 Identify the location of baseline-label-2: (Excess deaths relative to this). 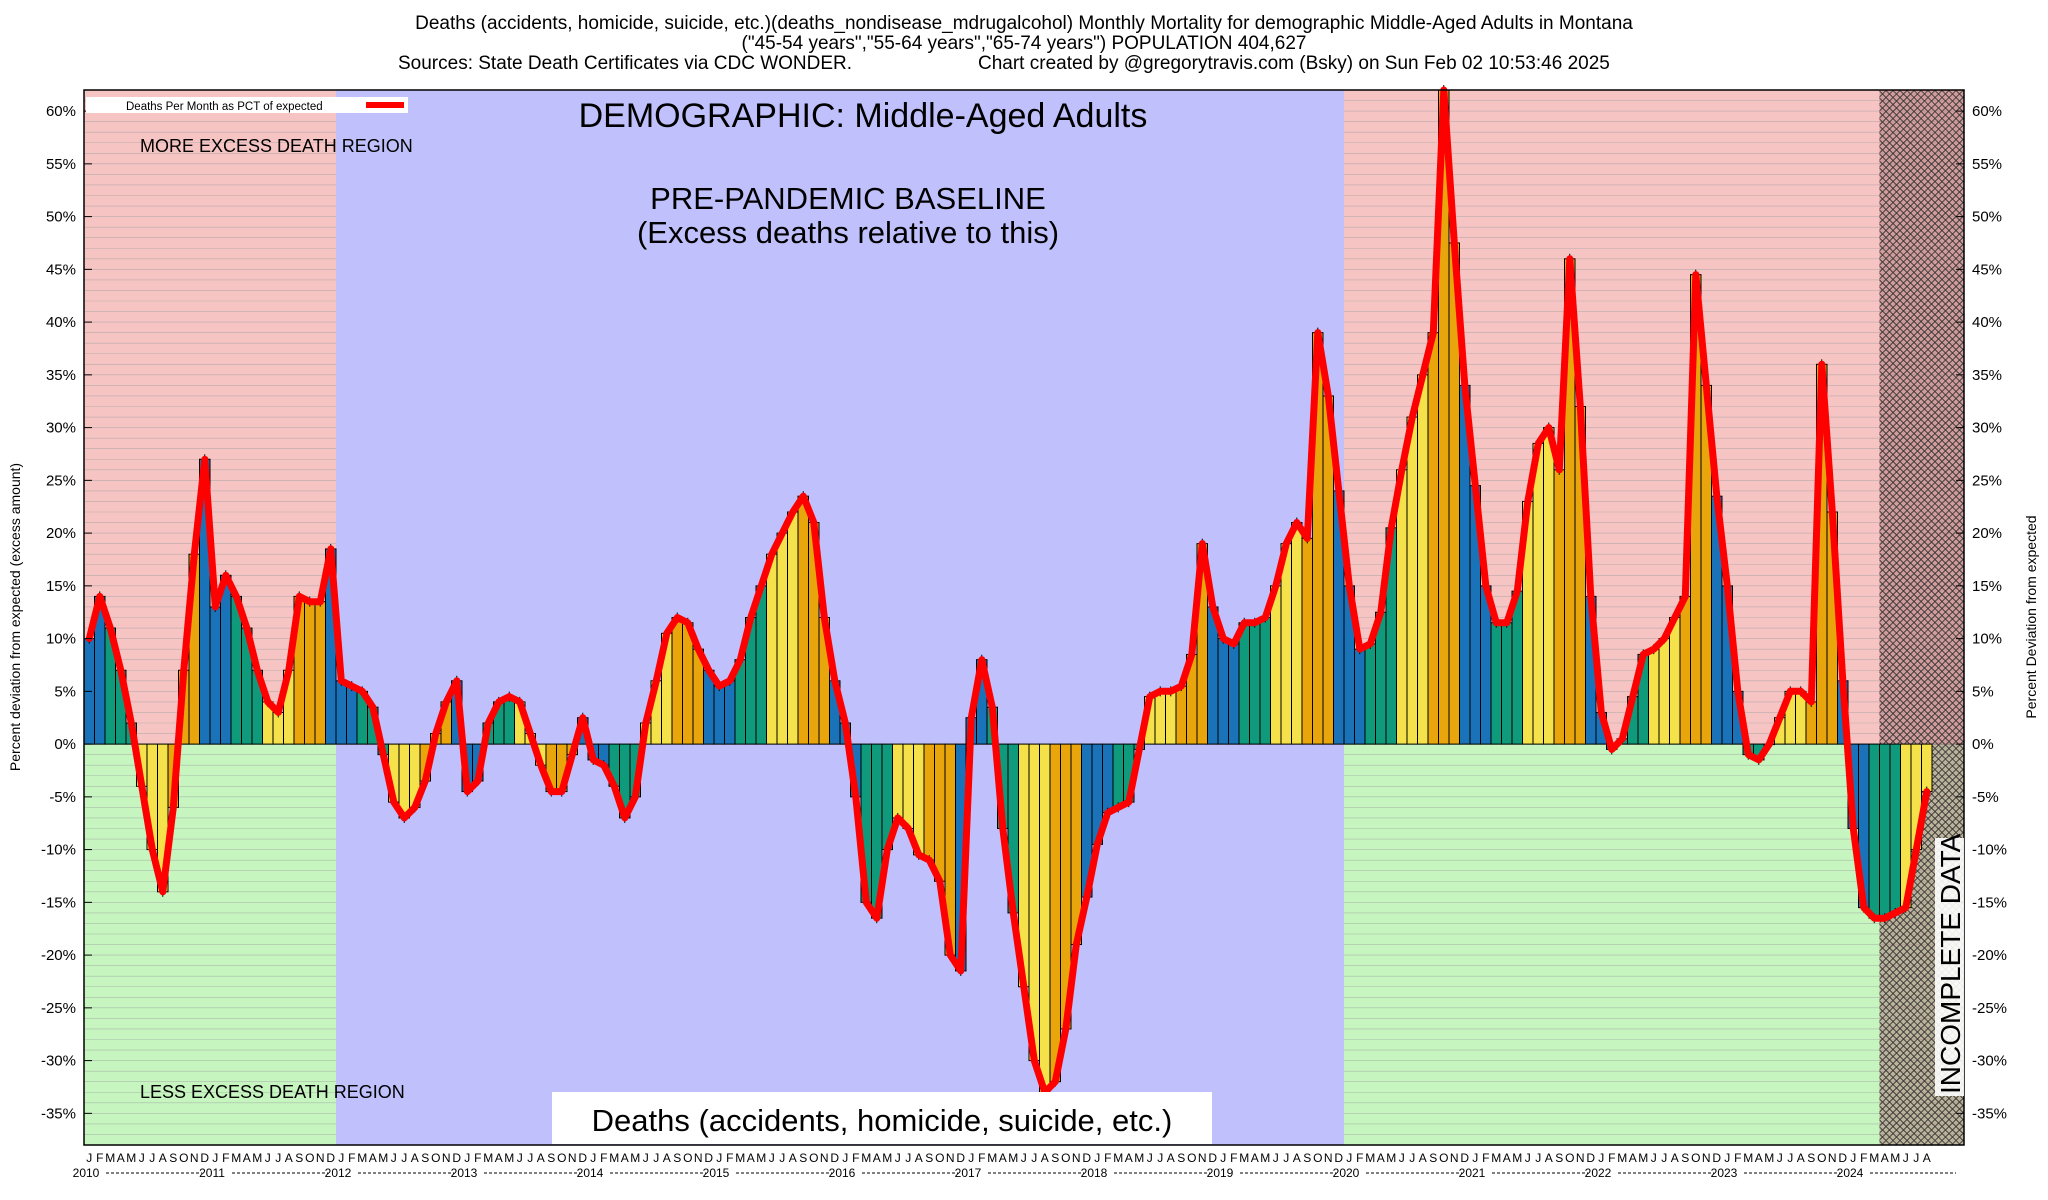
(848, 232).